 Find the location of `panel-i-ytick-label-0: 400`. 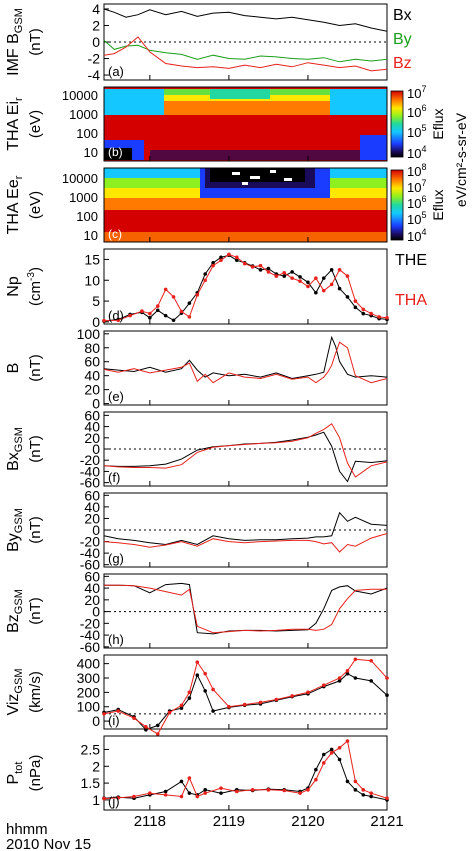

panel-i-ytick-label-0: 400 is located at coordinates (89, 664).